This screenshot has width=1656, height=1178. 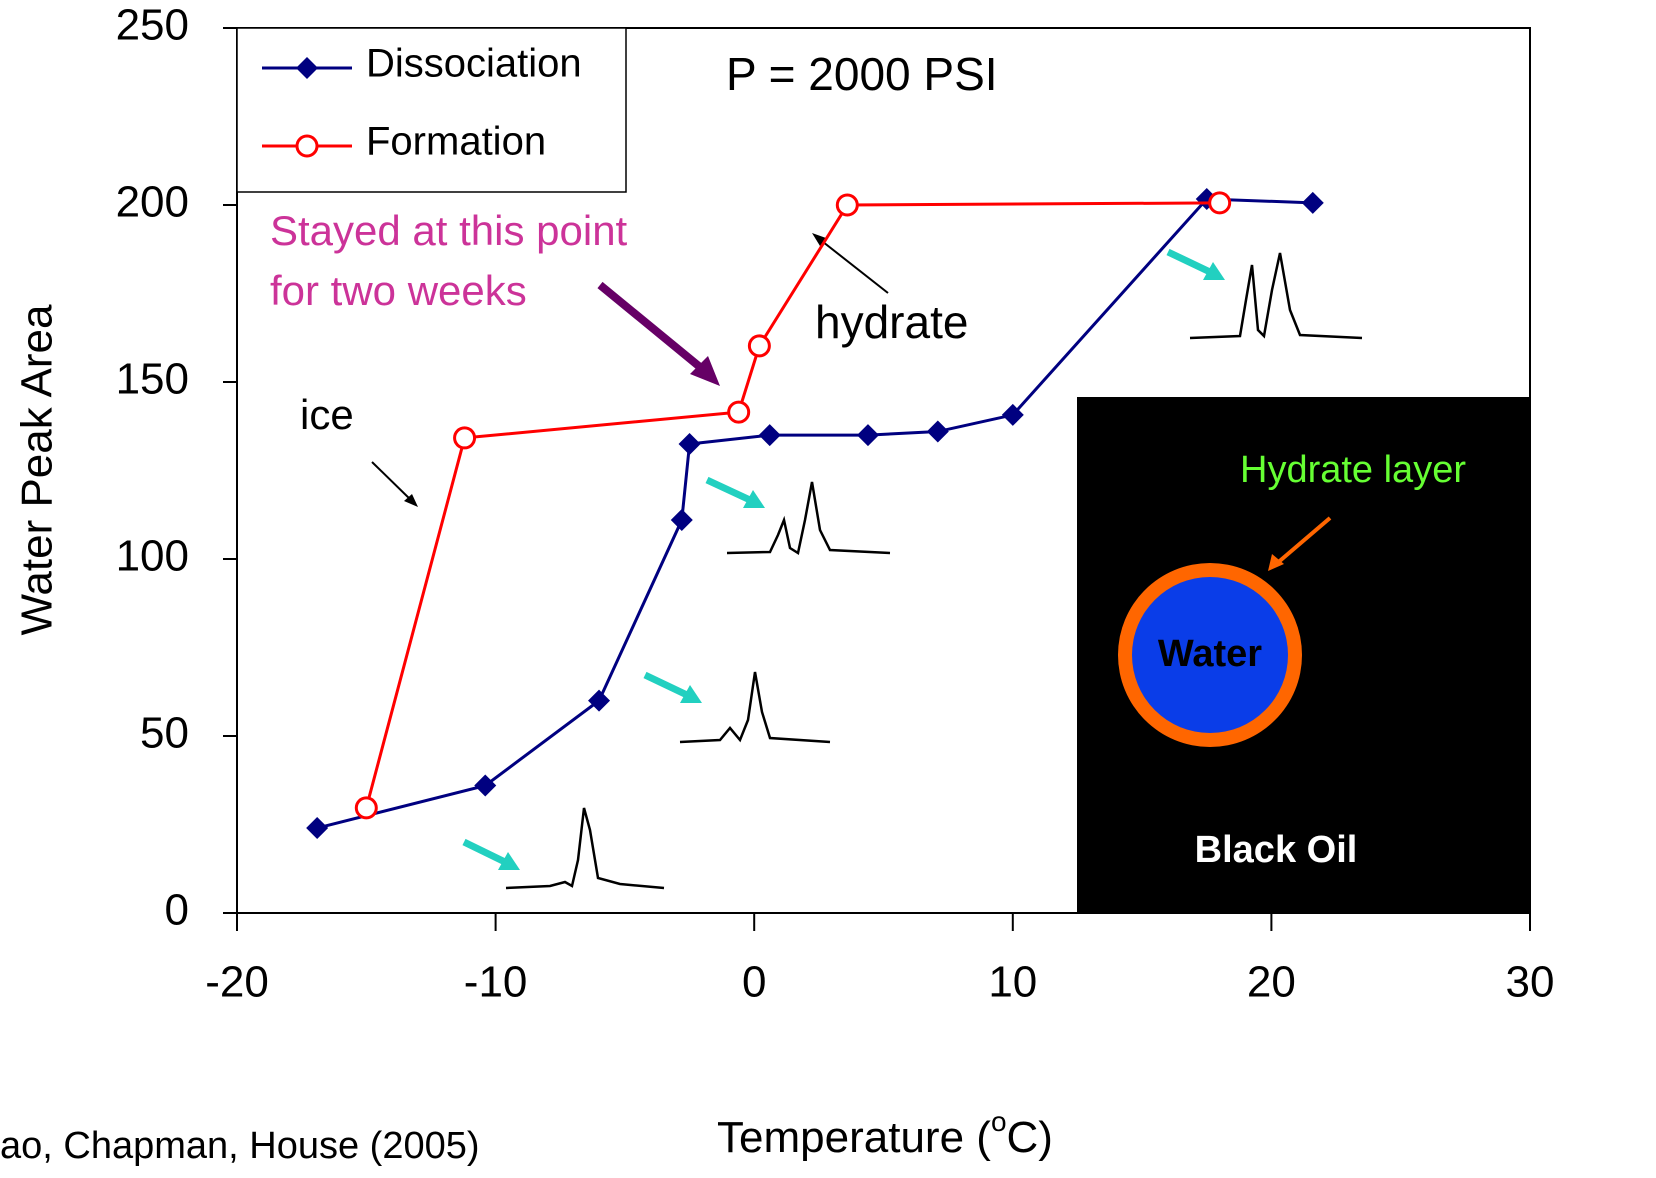 I want to click on annotation: ice, so click(x=327, y=414).